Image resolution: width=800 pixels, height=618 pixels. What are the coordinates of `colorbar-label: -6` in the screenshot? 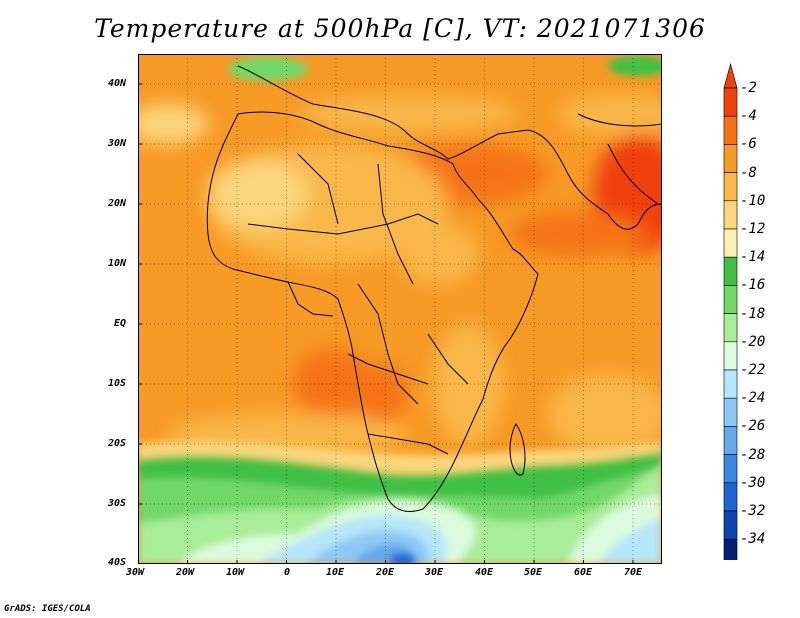 It's located at (748, 144).